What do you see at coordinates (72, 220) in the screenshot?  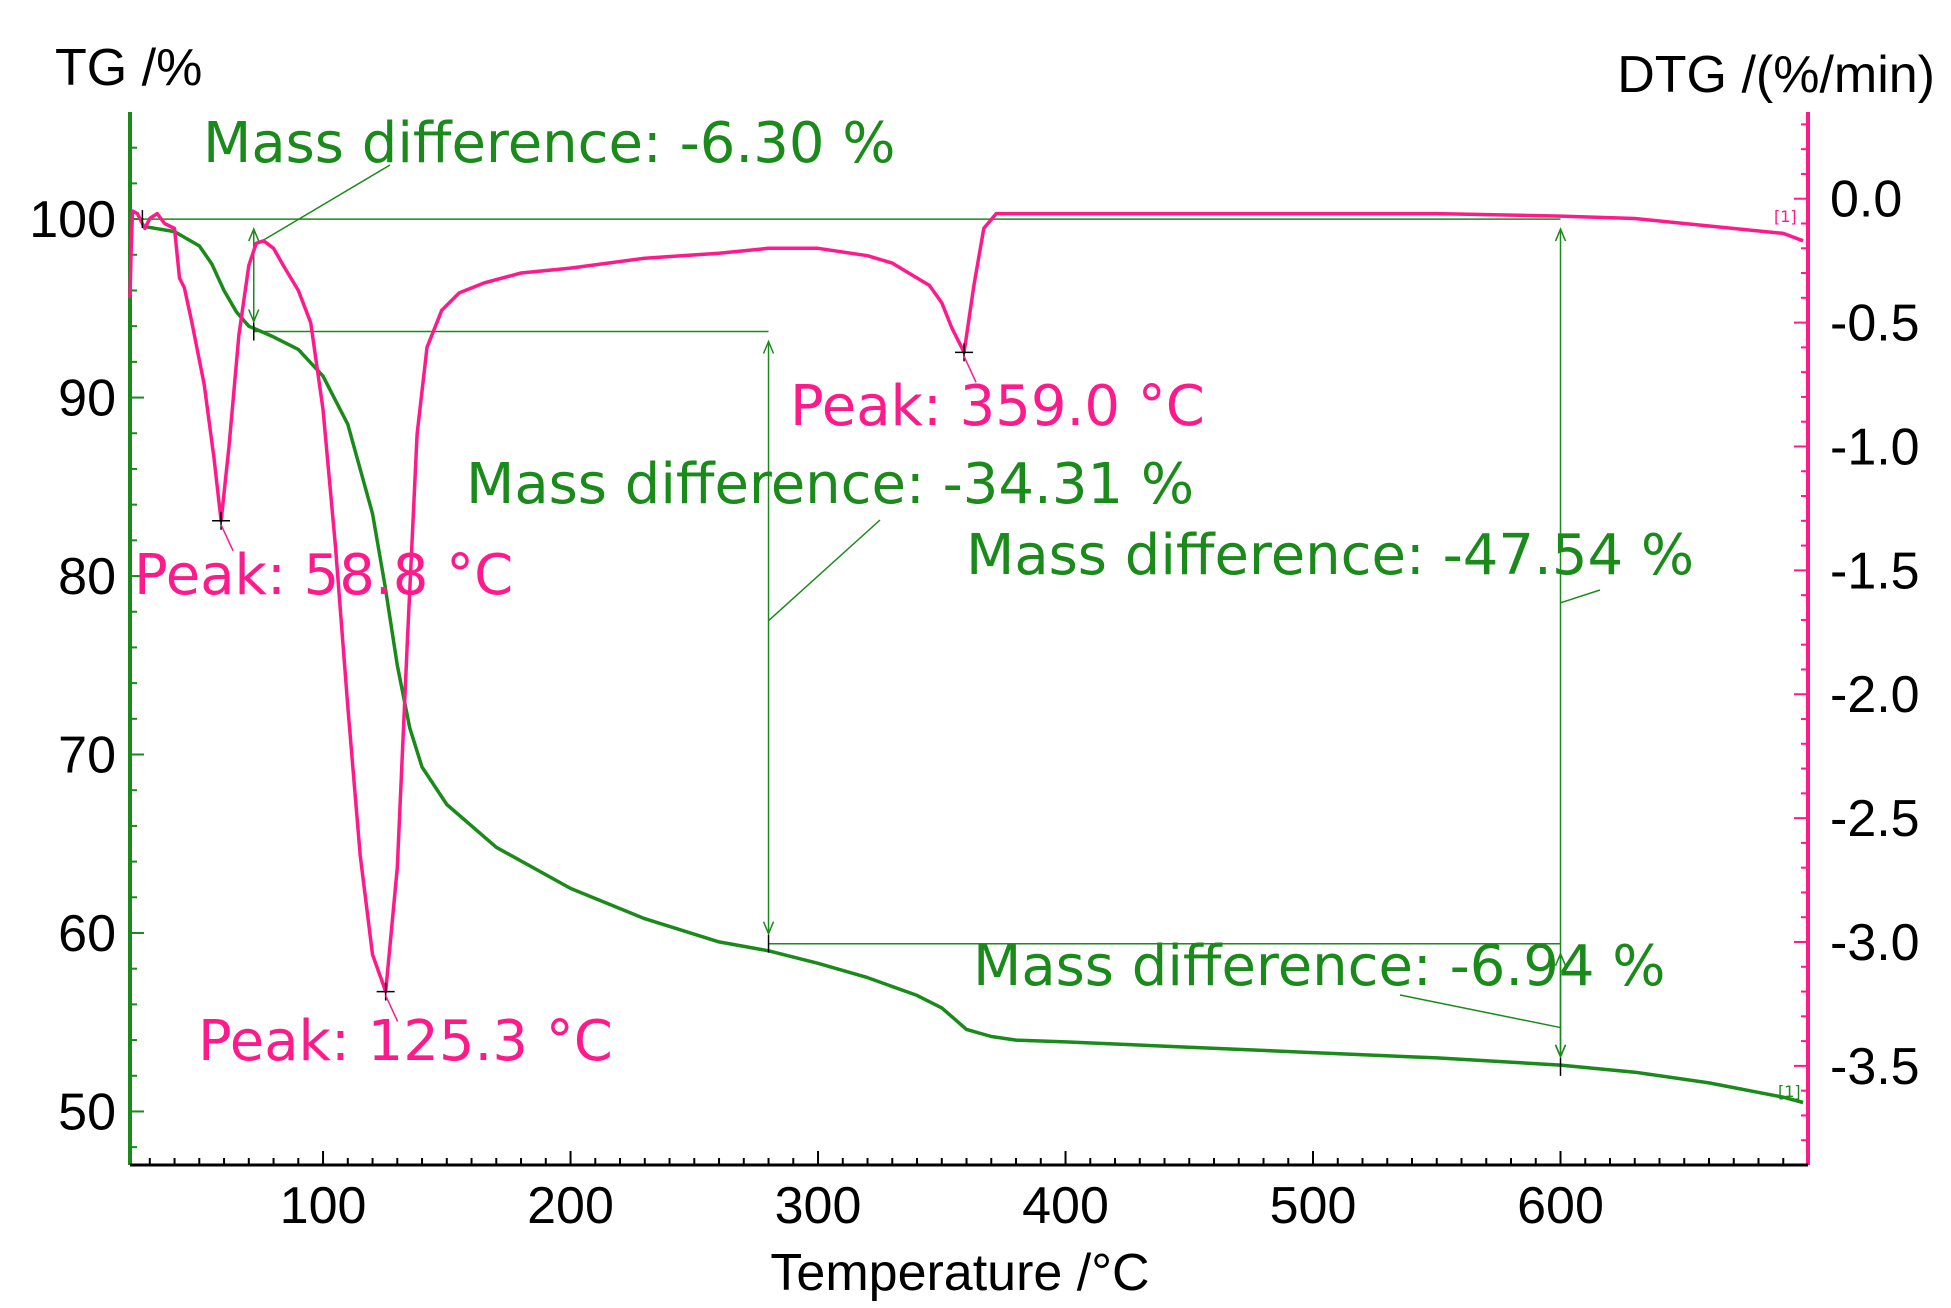 I see `y-left-tick-label: 100` at bounding box center [72, 220].